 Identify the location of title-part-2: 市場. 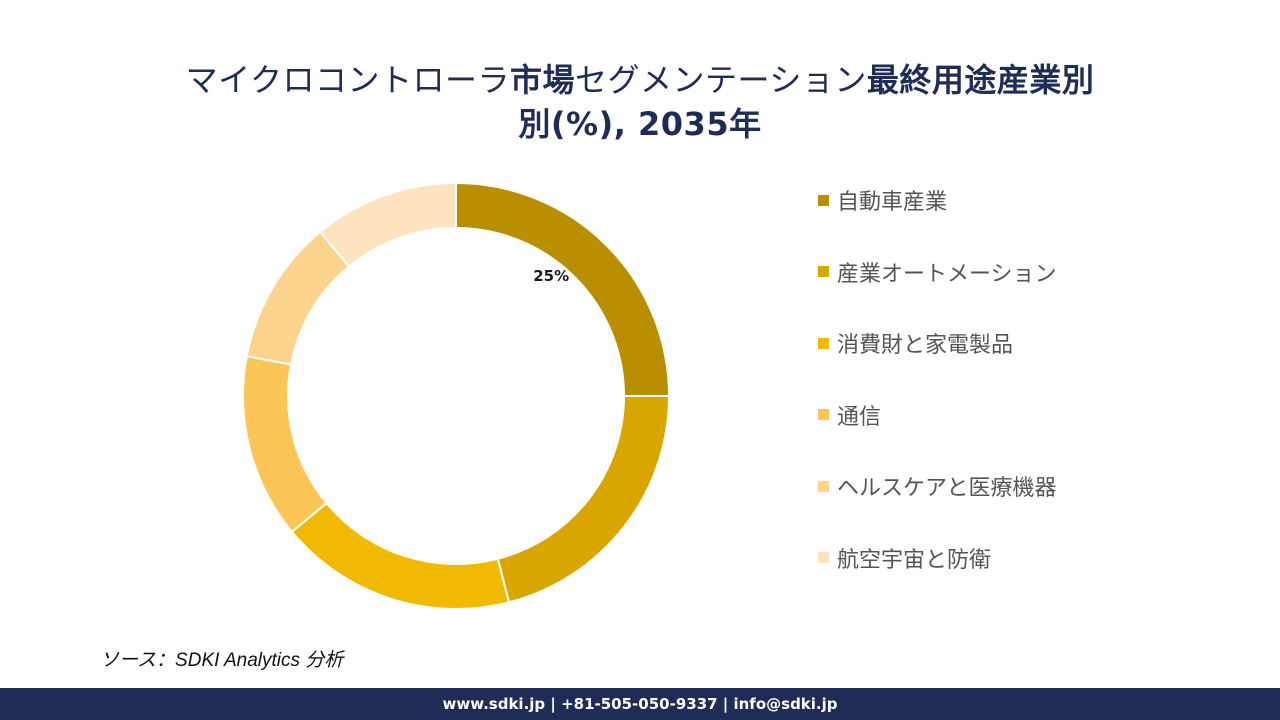
(542, 80).